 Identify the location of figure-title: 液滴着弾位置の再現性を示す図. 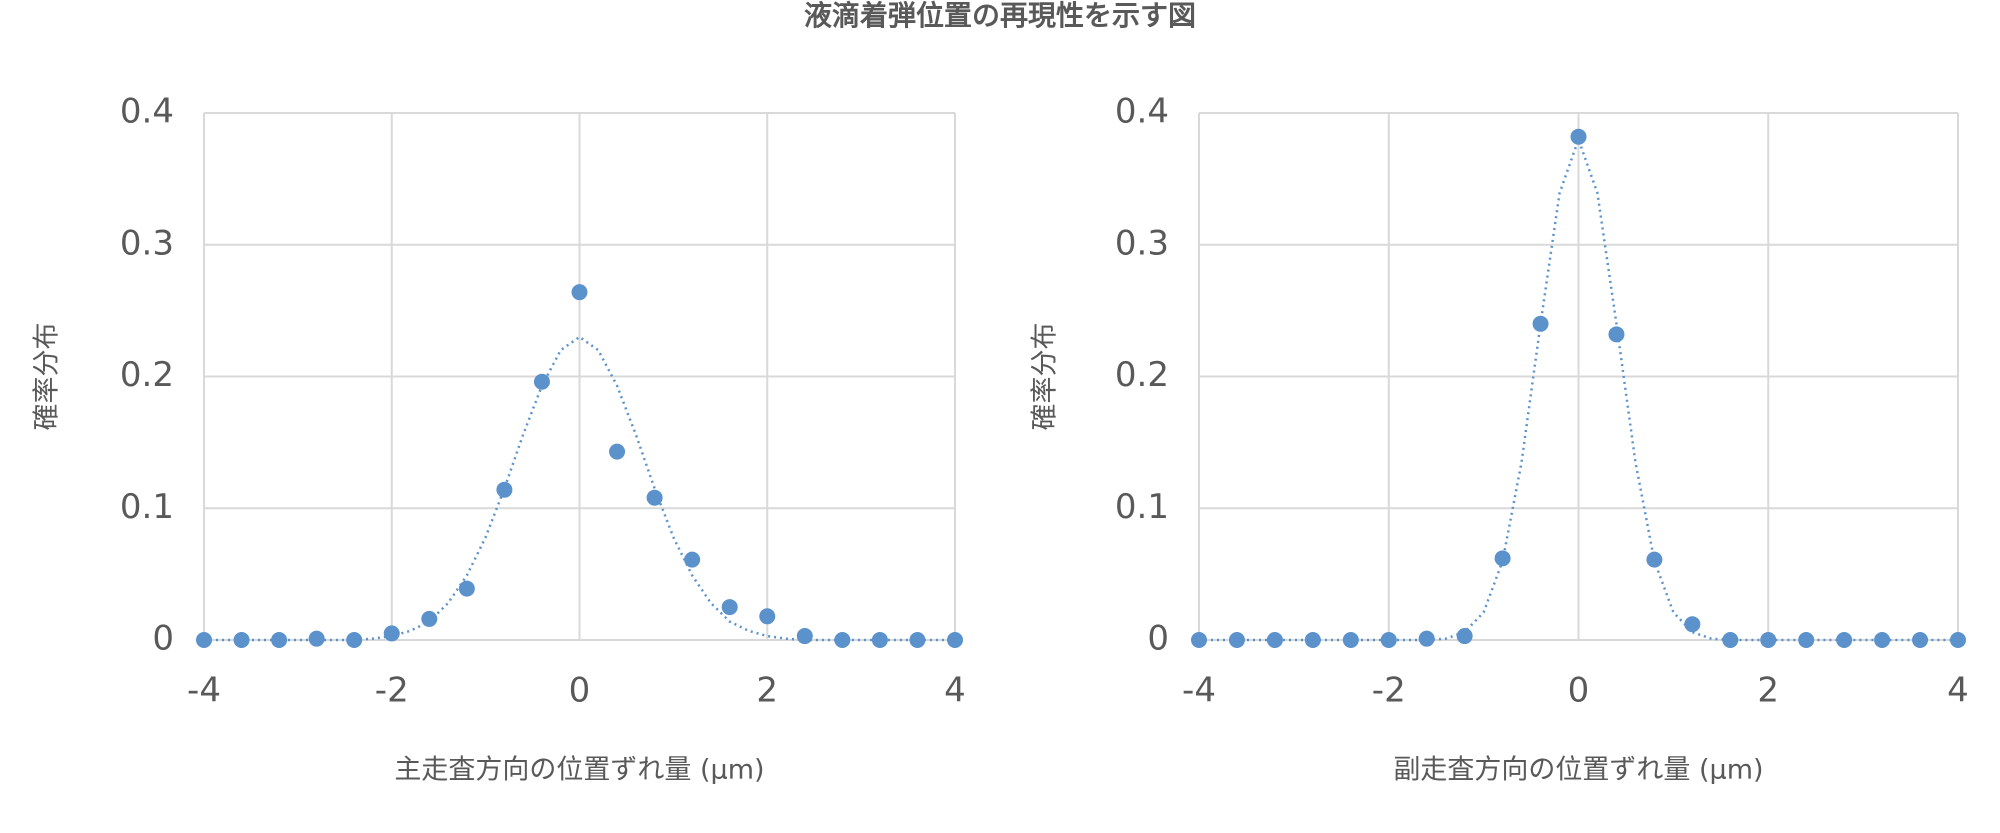
(1000, 16).